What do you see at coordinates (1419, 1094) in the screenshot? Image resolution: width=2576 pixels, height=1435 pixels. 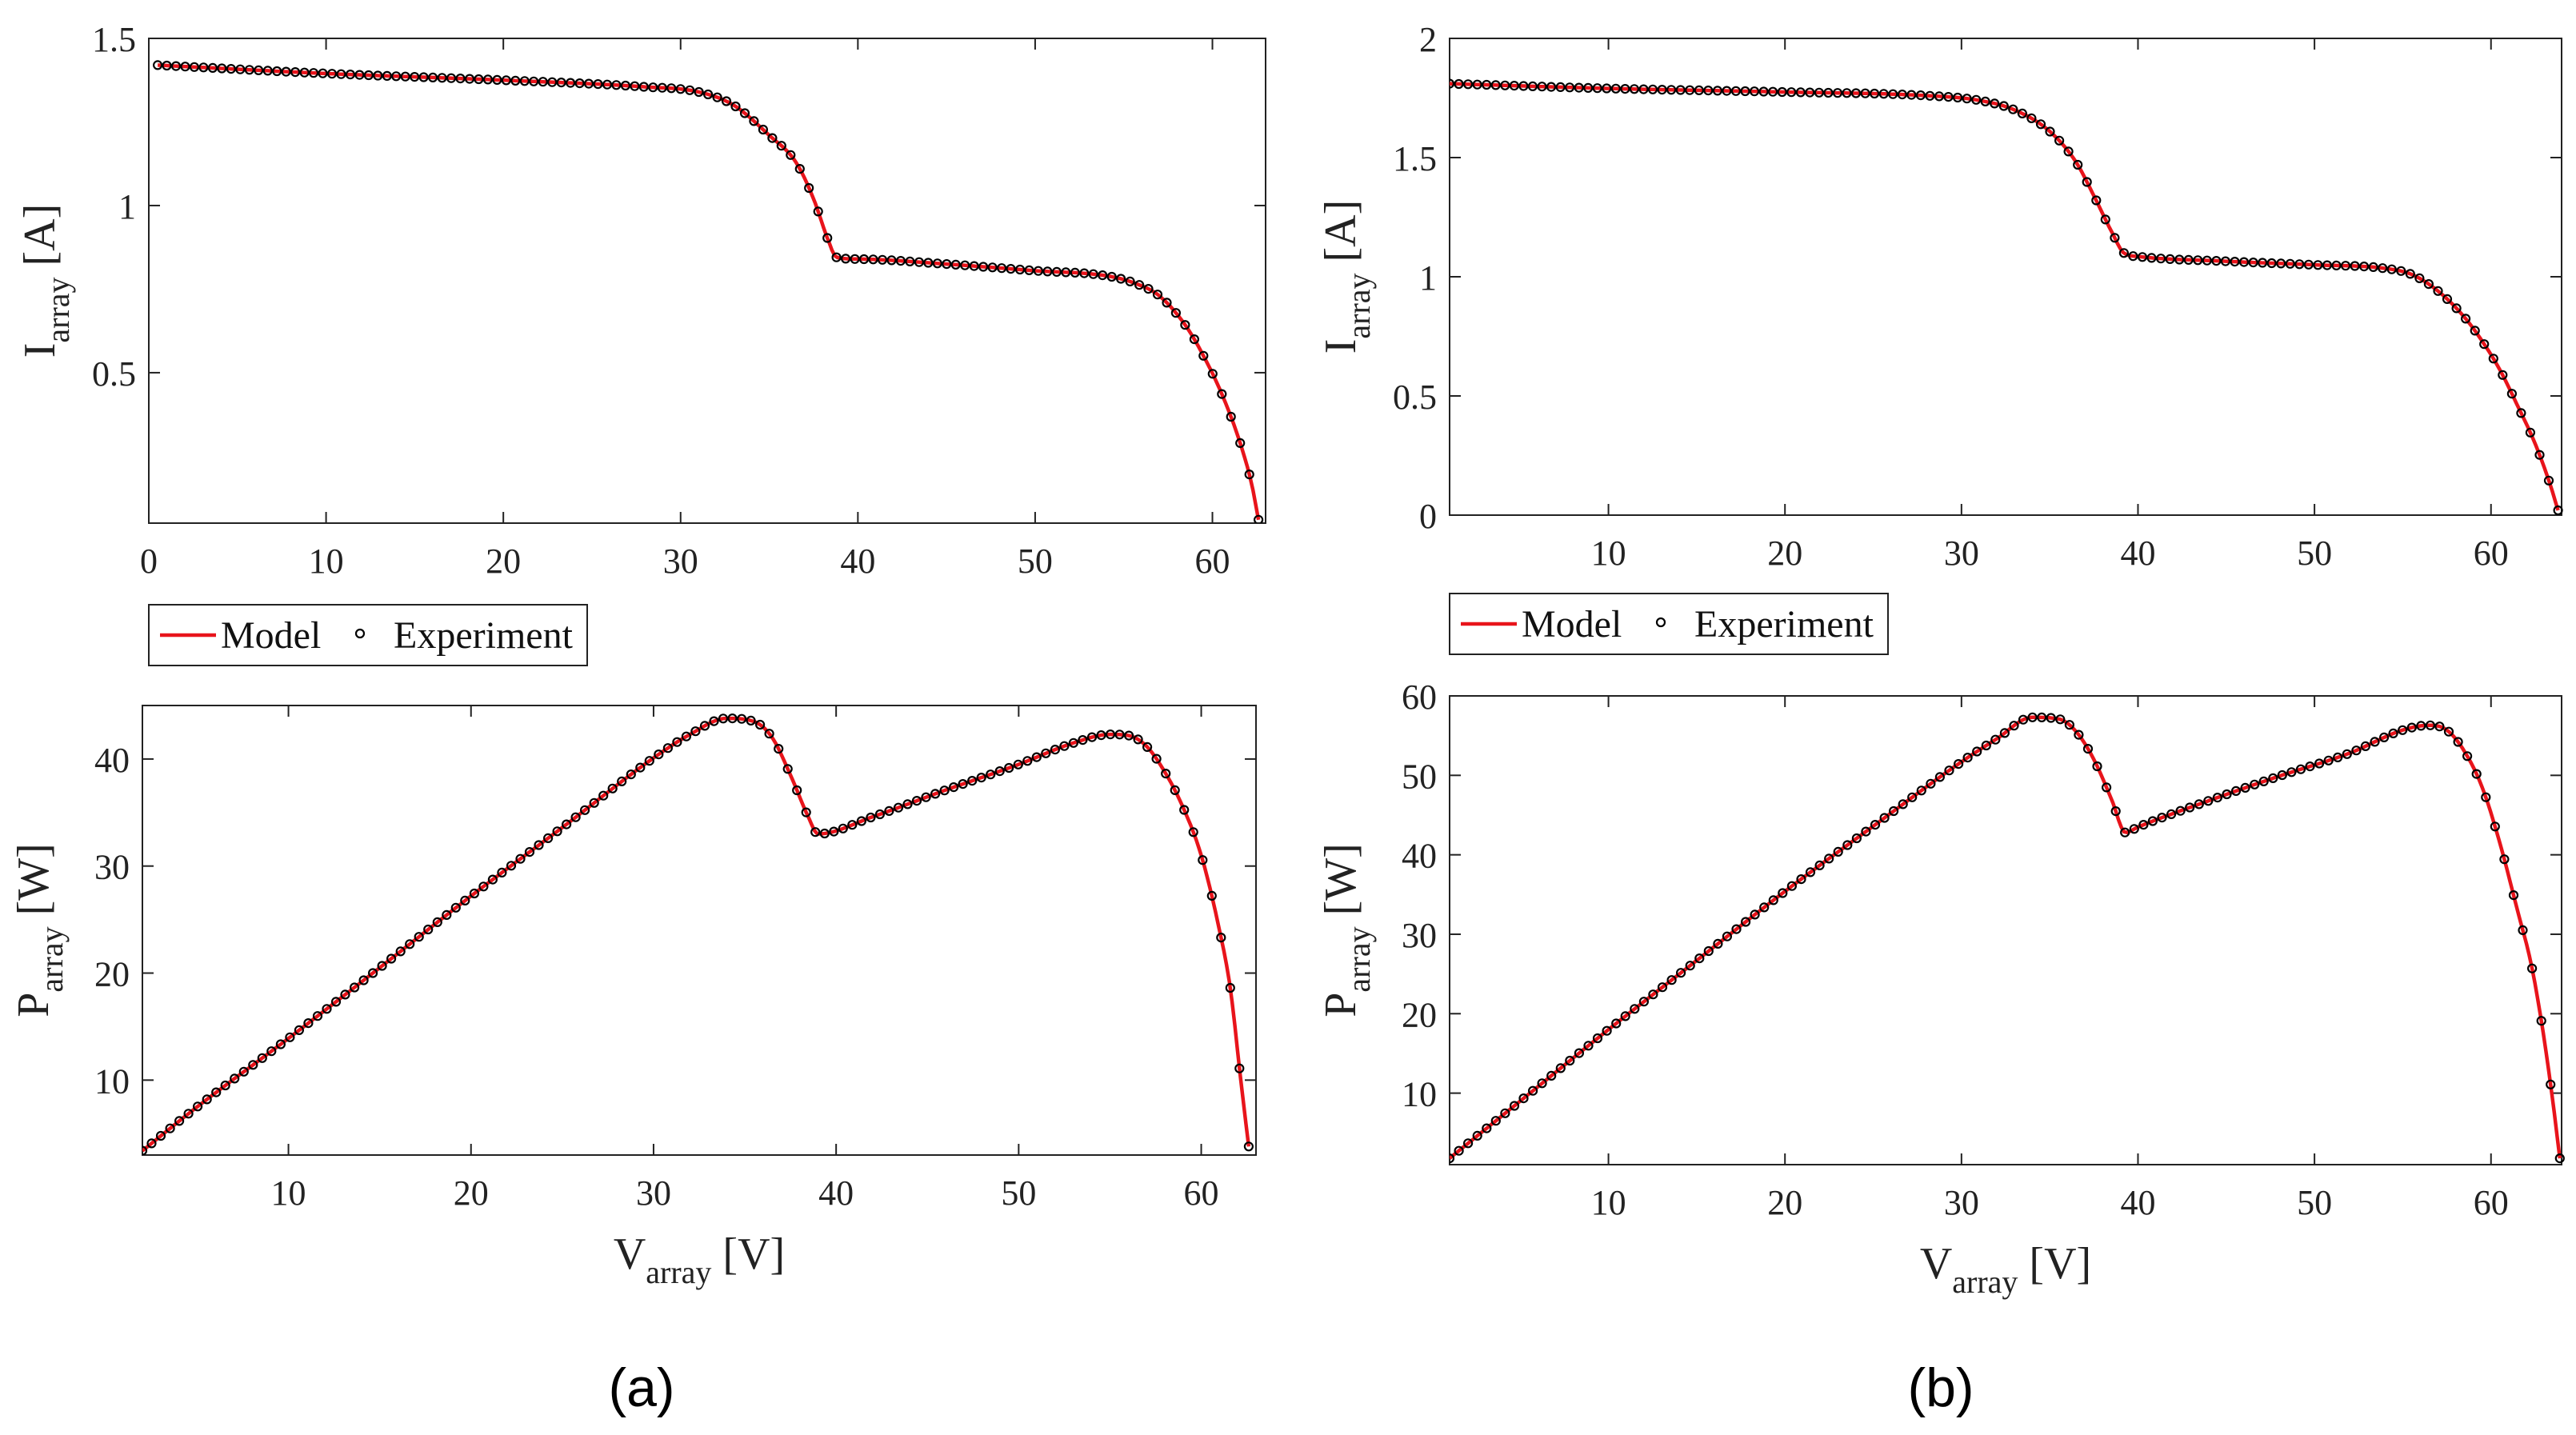 I see `y-tick-label: 10` at bounding box center [1419, 1094].